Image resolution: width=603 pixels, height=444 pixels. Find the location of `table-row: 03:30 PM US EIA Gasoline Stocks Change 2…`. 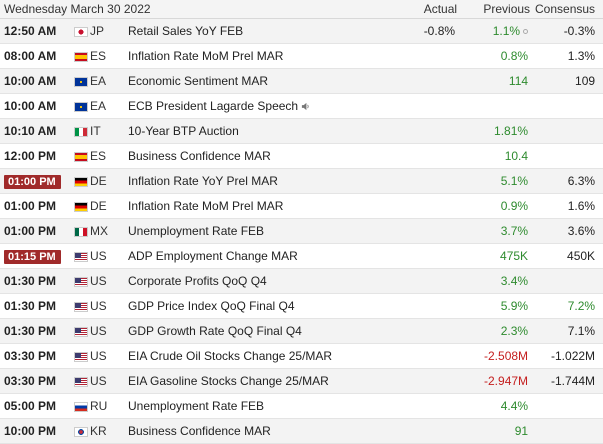

table-row: 03:30 PM US EIA Gasoline Stocks Change 2… is located at coordinates (301, 381).